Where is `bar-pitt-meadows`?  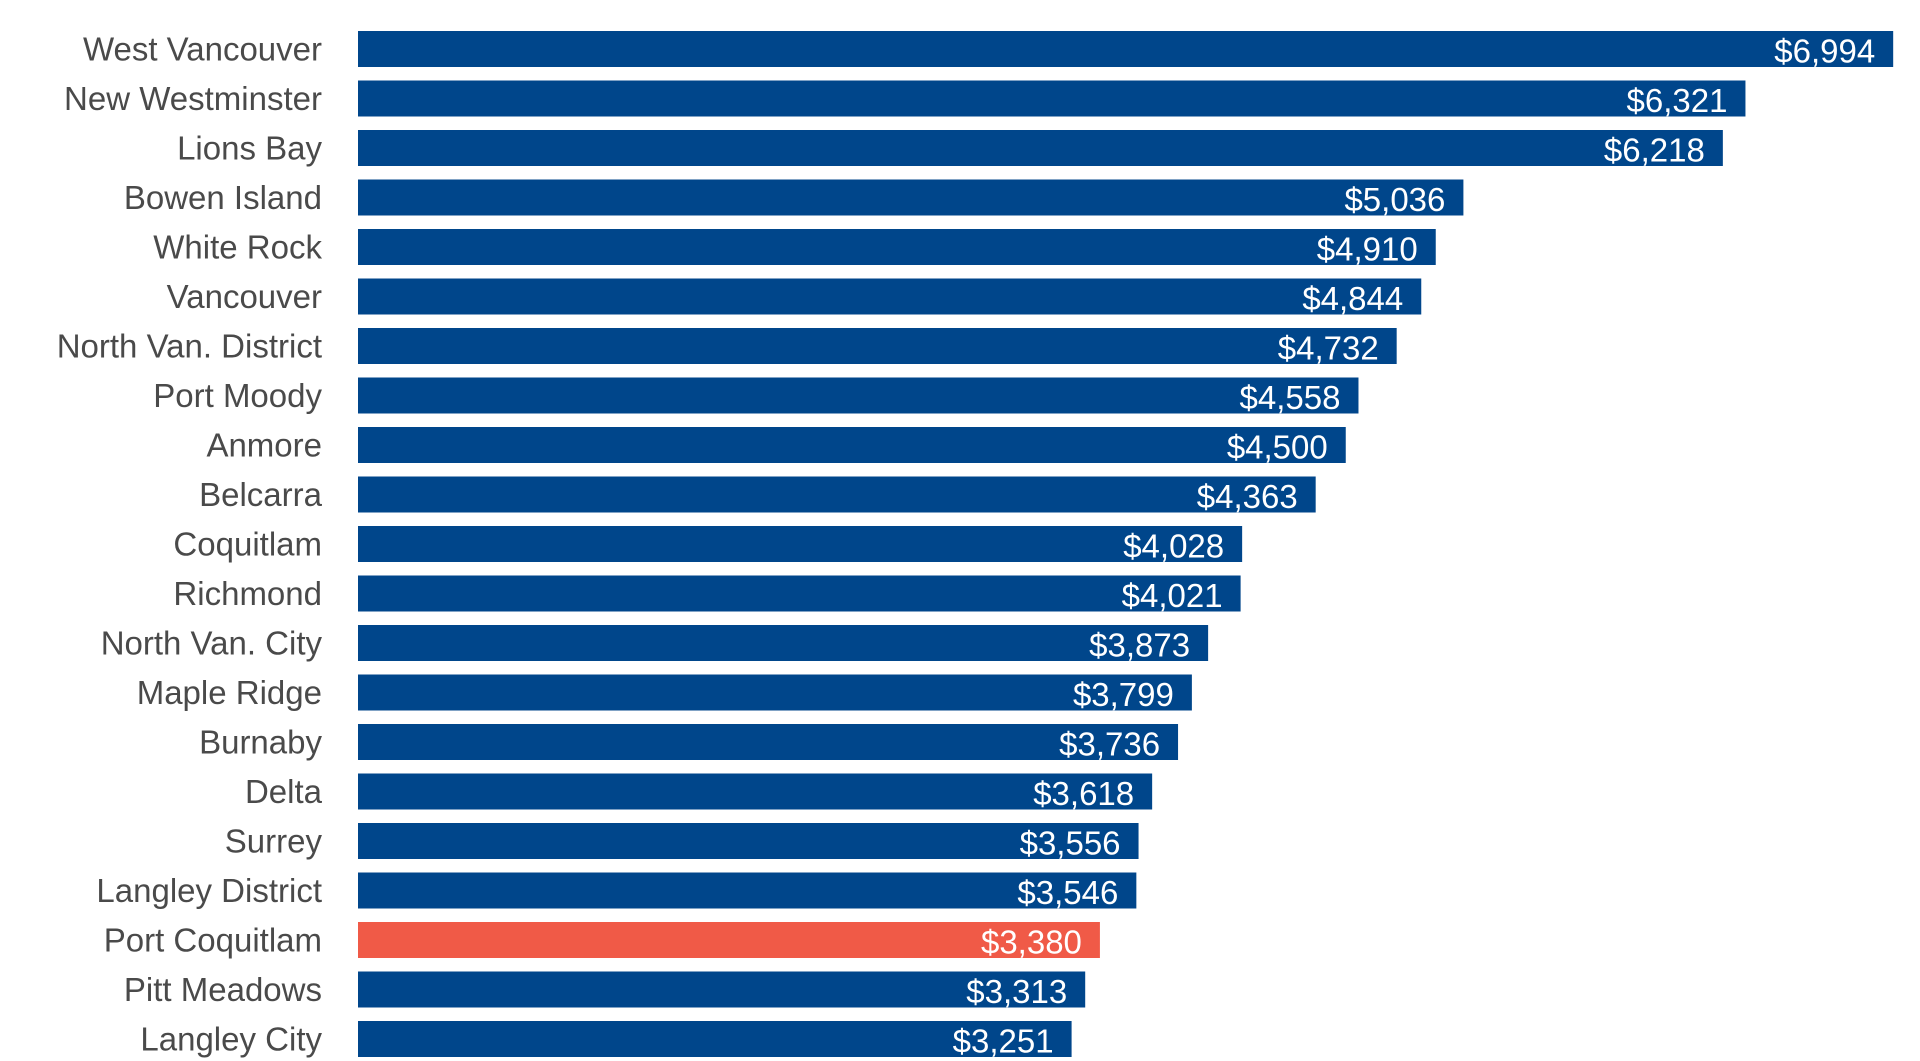 bar-pitt-meadows is located at coordinates (722, 989).